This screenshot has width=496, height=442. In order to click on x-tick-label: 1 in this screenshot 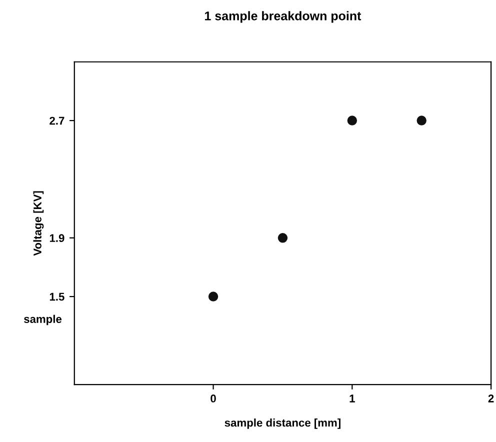, I will do `click(352, 398)`.